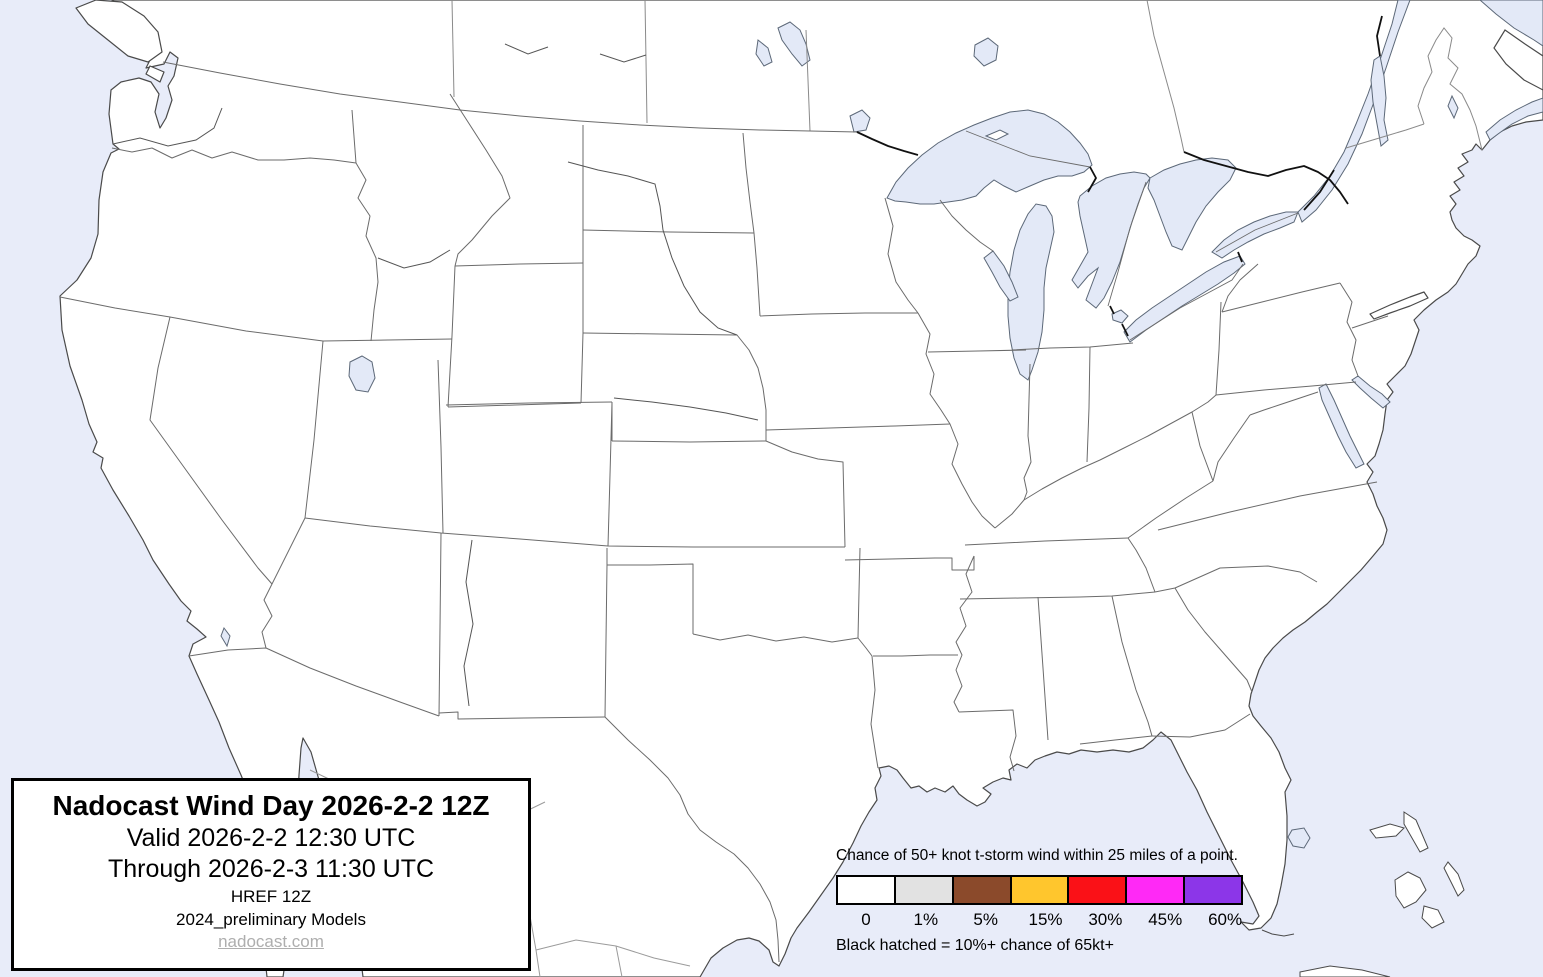  What do you see at coordinates (119, 31) in the screenshot?
I see `vancouver-island` at bounding box center [119, 31].